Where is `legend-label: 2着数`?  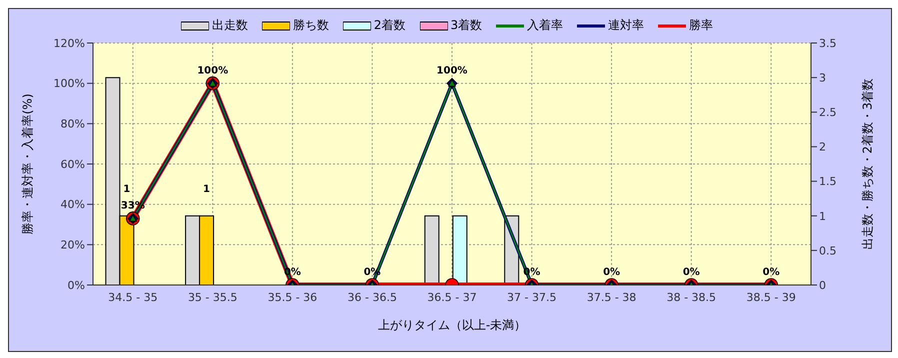
legend-label: 2着数 is located at coordinates (390, 25).